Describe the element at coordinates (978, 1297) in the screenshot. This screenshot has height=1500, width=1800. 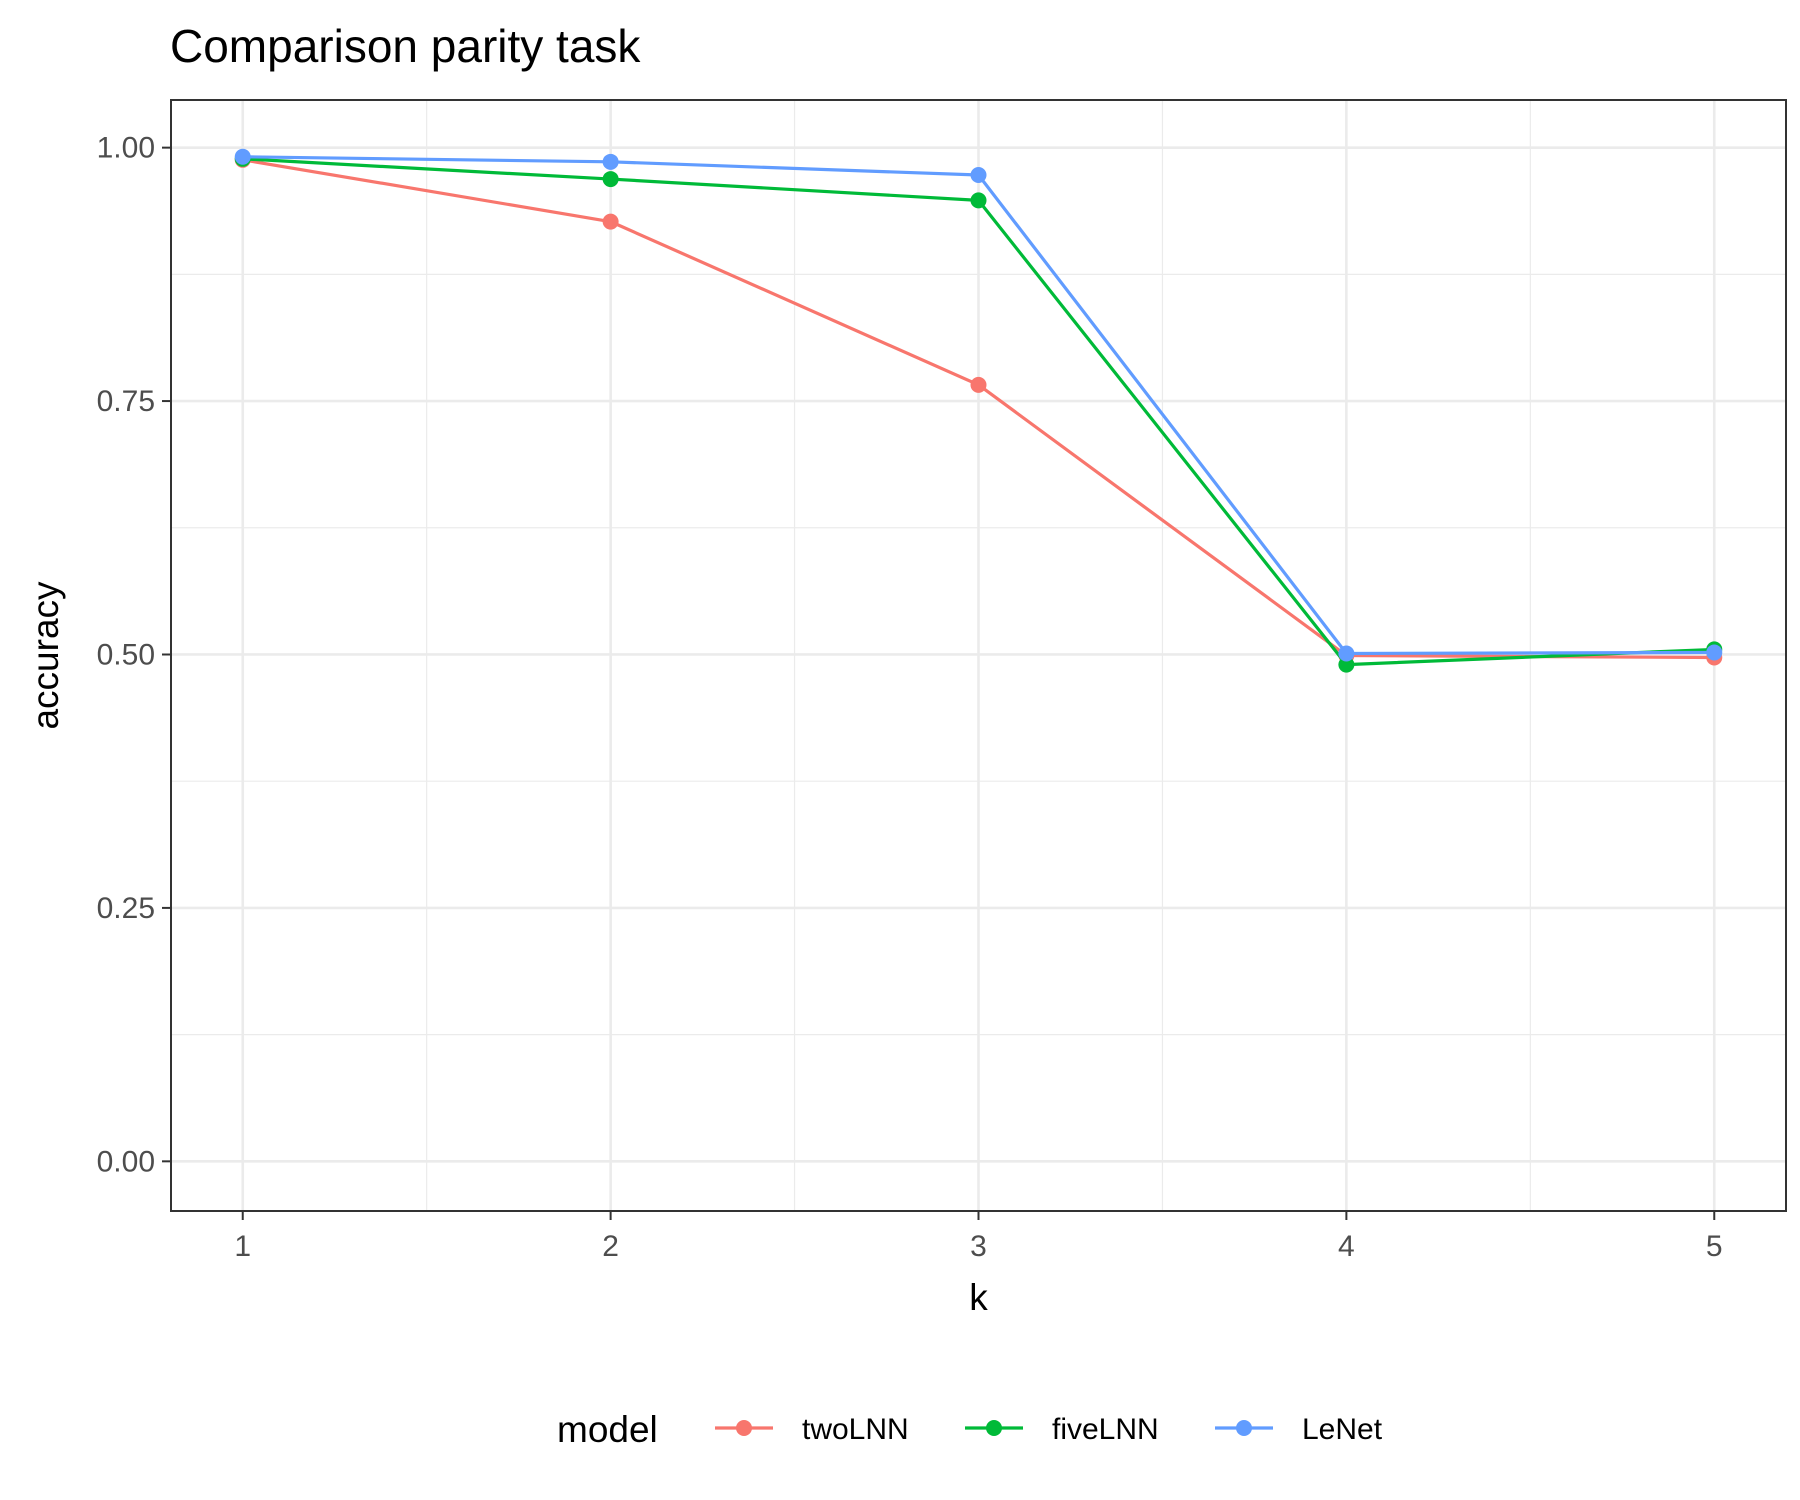
I see `x-axis-title: k` at that location.